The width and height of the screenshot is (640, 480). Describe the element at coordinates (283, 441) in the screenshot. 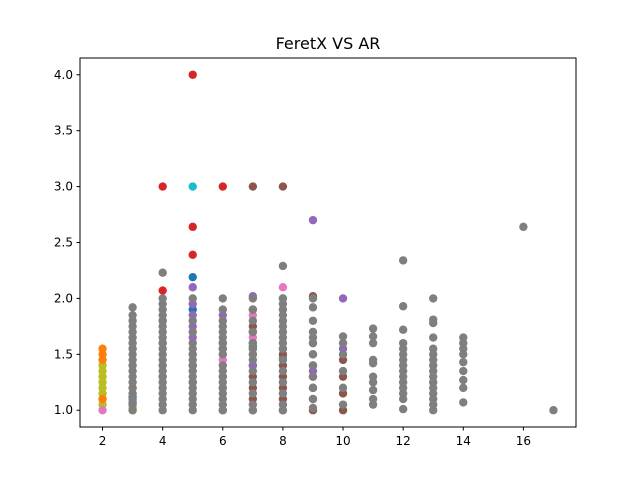

I see `x-tick-label: 8` at that location.